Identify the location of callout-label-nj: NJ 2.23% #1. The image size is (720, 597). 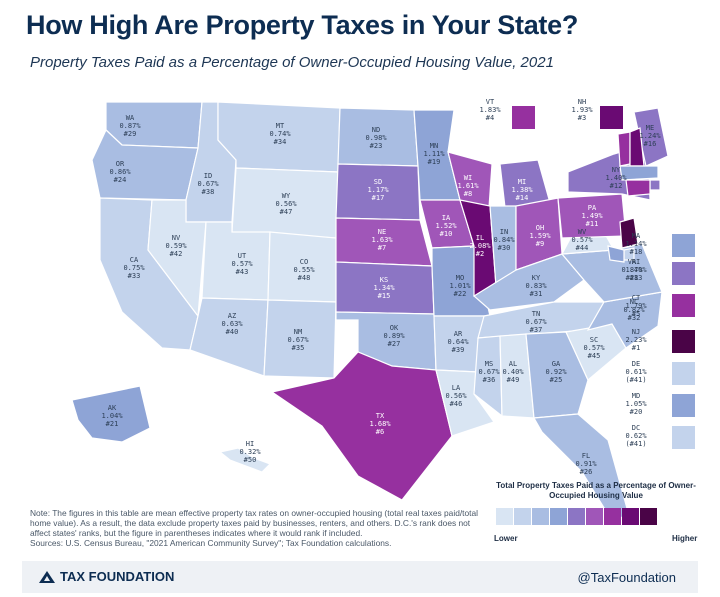
(636, 340).